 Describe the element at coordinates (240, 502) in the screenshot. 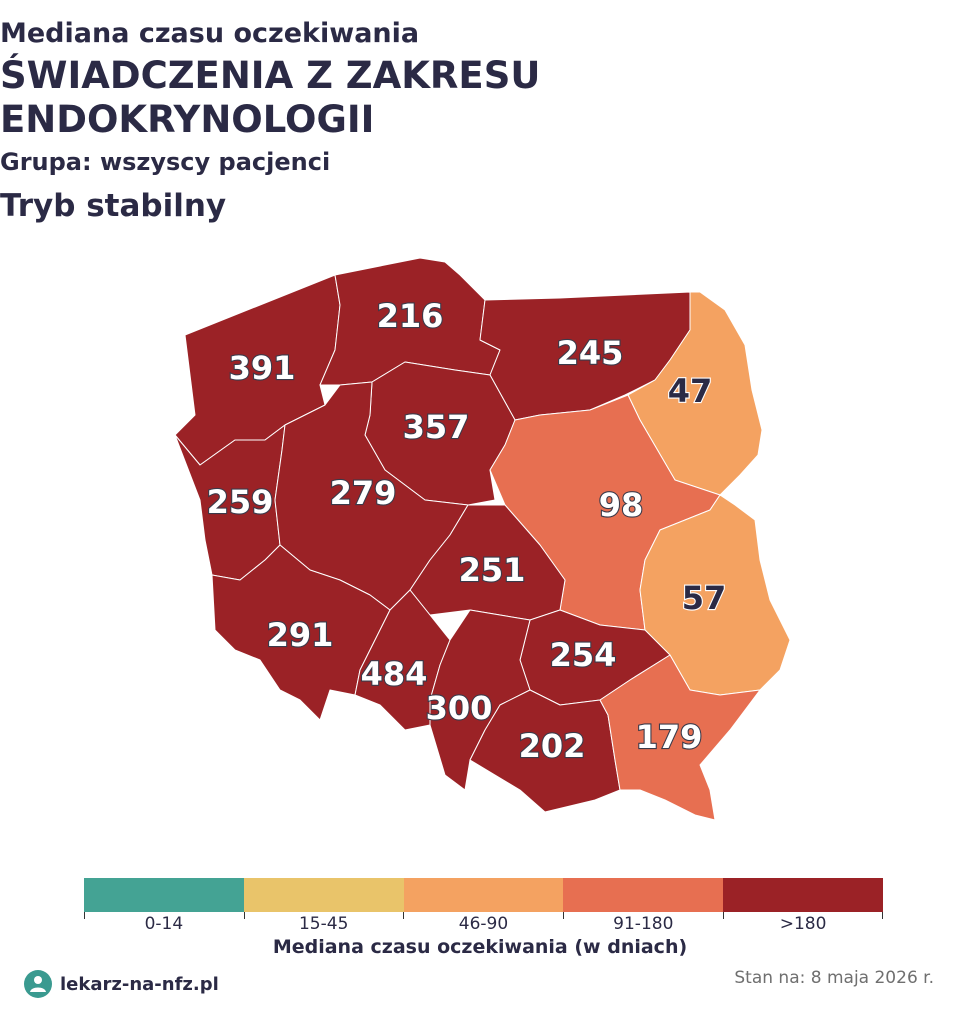

I see `region-value-lubuskie: 259` at that location.